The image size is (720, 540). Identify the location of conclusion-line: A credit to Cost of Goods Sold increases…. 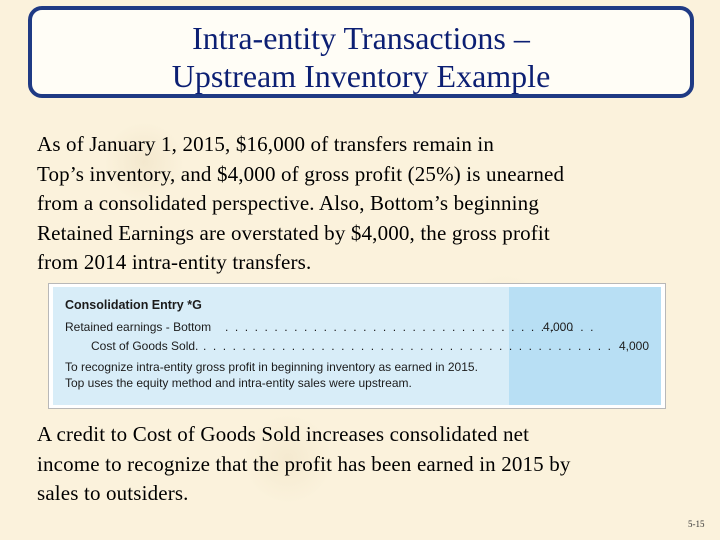
(283, 434).